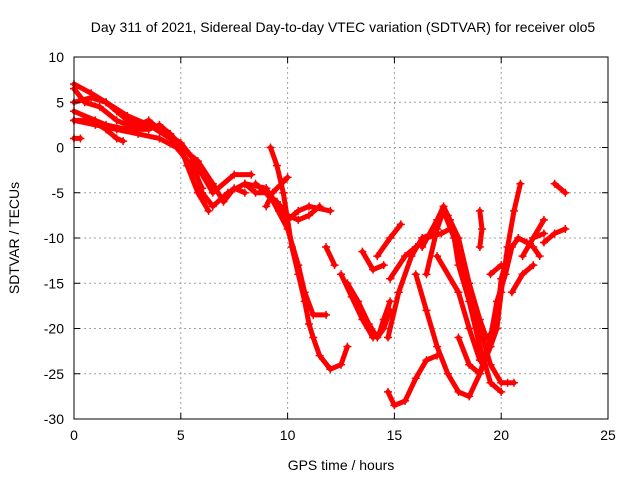 The image size is (640, 480). Describe the element at coordinates (501, 435) in the screenshot. I see `x-tick-label: 20` at that location.